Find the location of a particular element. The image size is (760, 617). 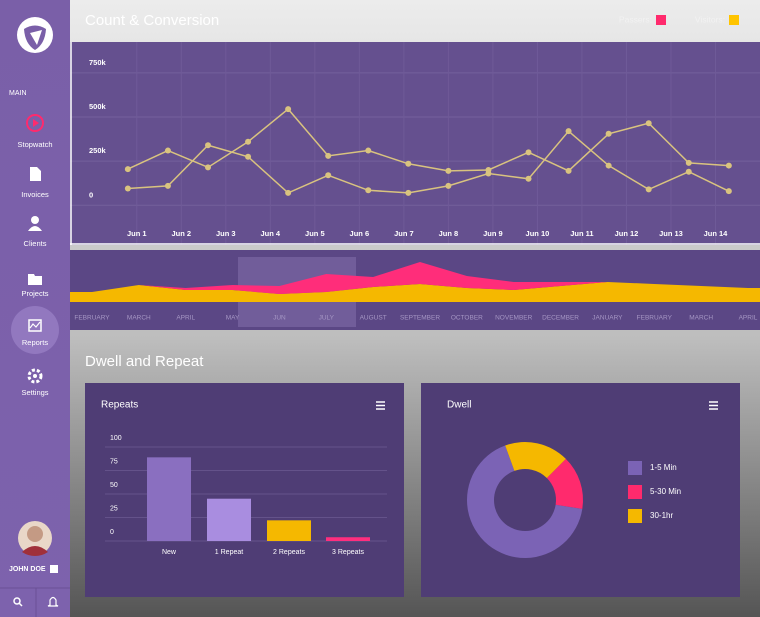

x-tick-label: JULY is located at coordinates (327, 318).